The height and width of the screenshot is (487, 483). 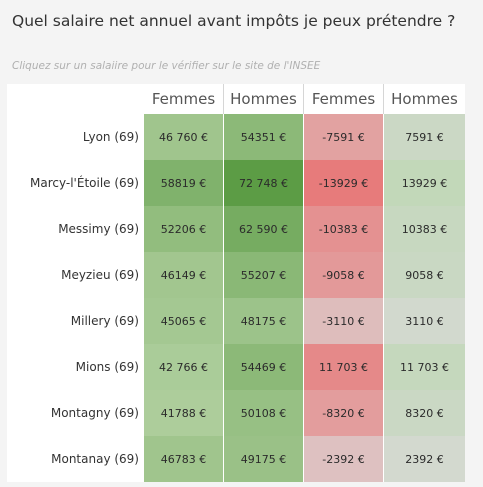 What do you see at coordinates (263, 183) in the screenshot?
I see `cell-hommes: 72 748 €` at bounding box center [263, 183].